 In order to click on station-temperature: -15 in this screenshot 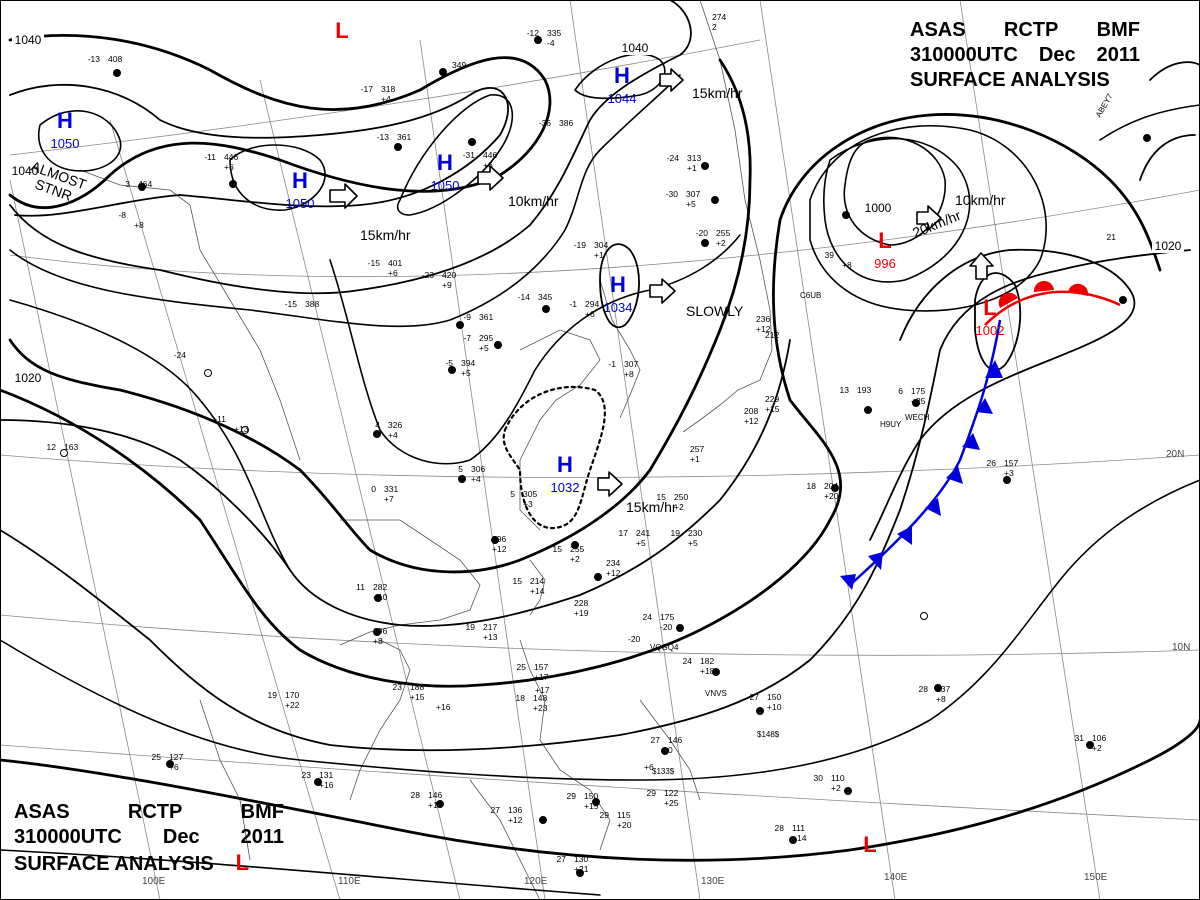, I will do `click(374, 263)`.